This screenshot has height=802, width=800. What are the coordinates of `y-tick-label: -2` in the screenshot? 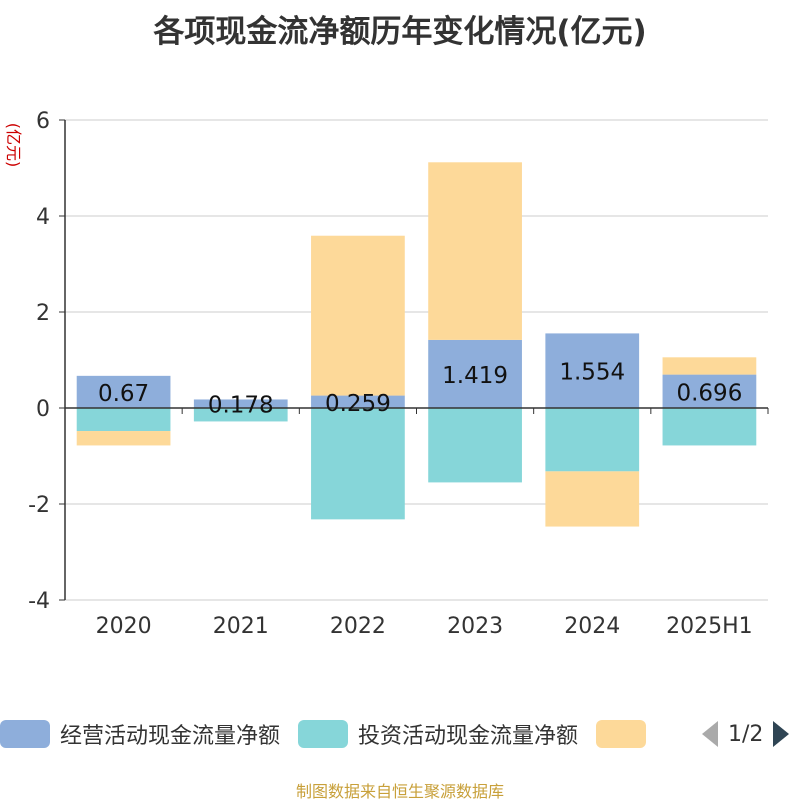 It's located at (39, 505).